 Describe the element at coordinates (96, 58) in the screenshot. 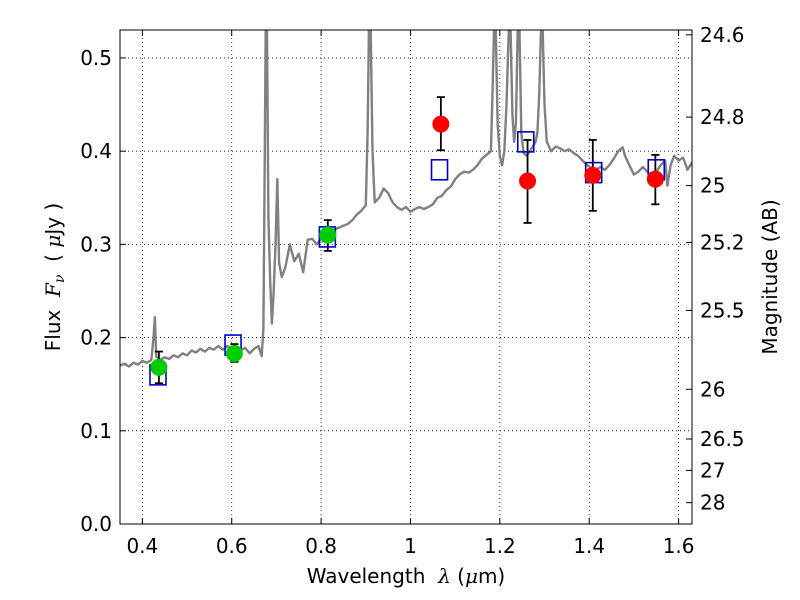

I see `y-tick-label: 0.5` at that location.